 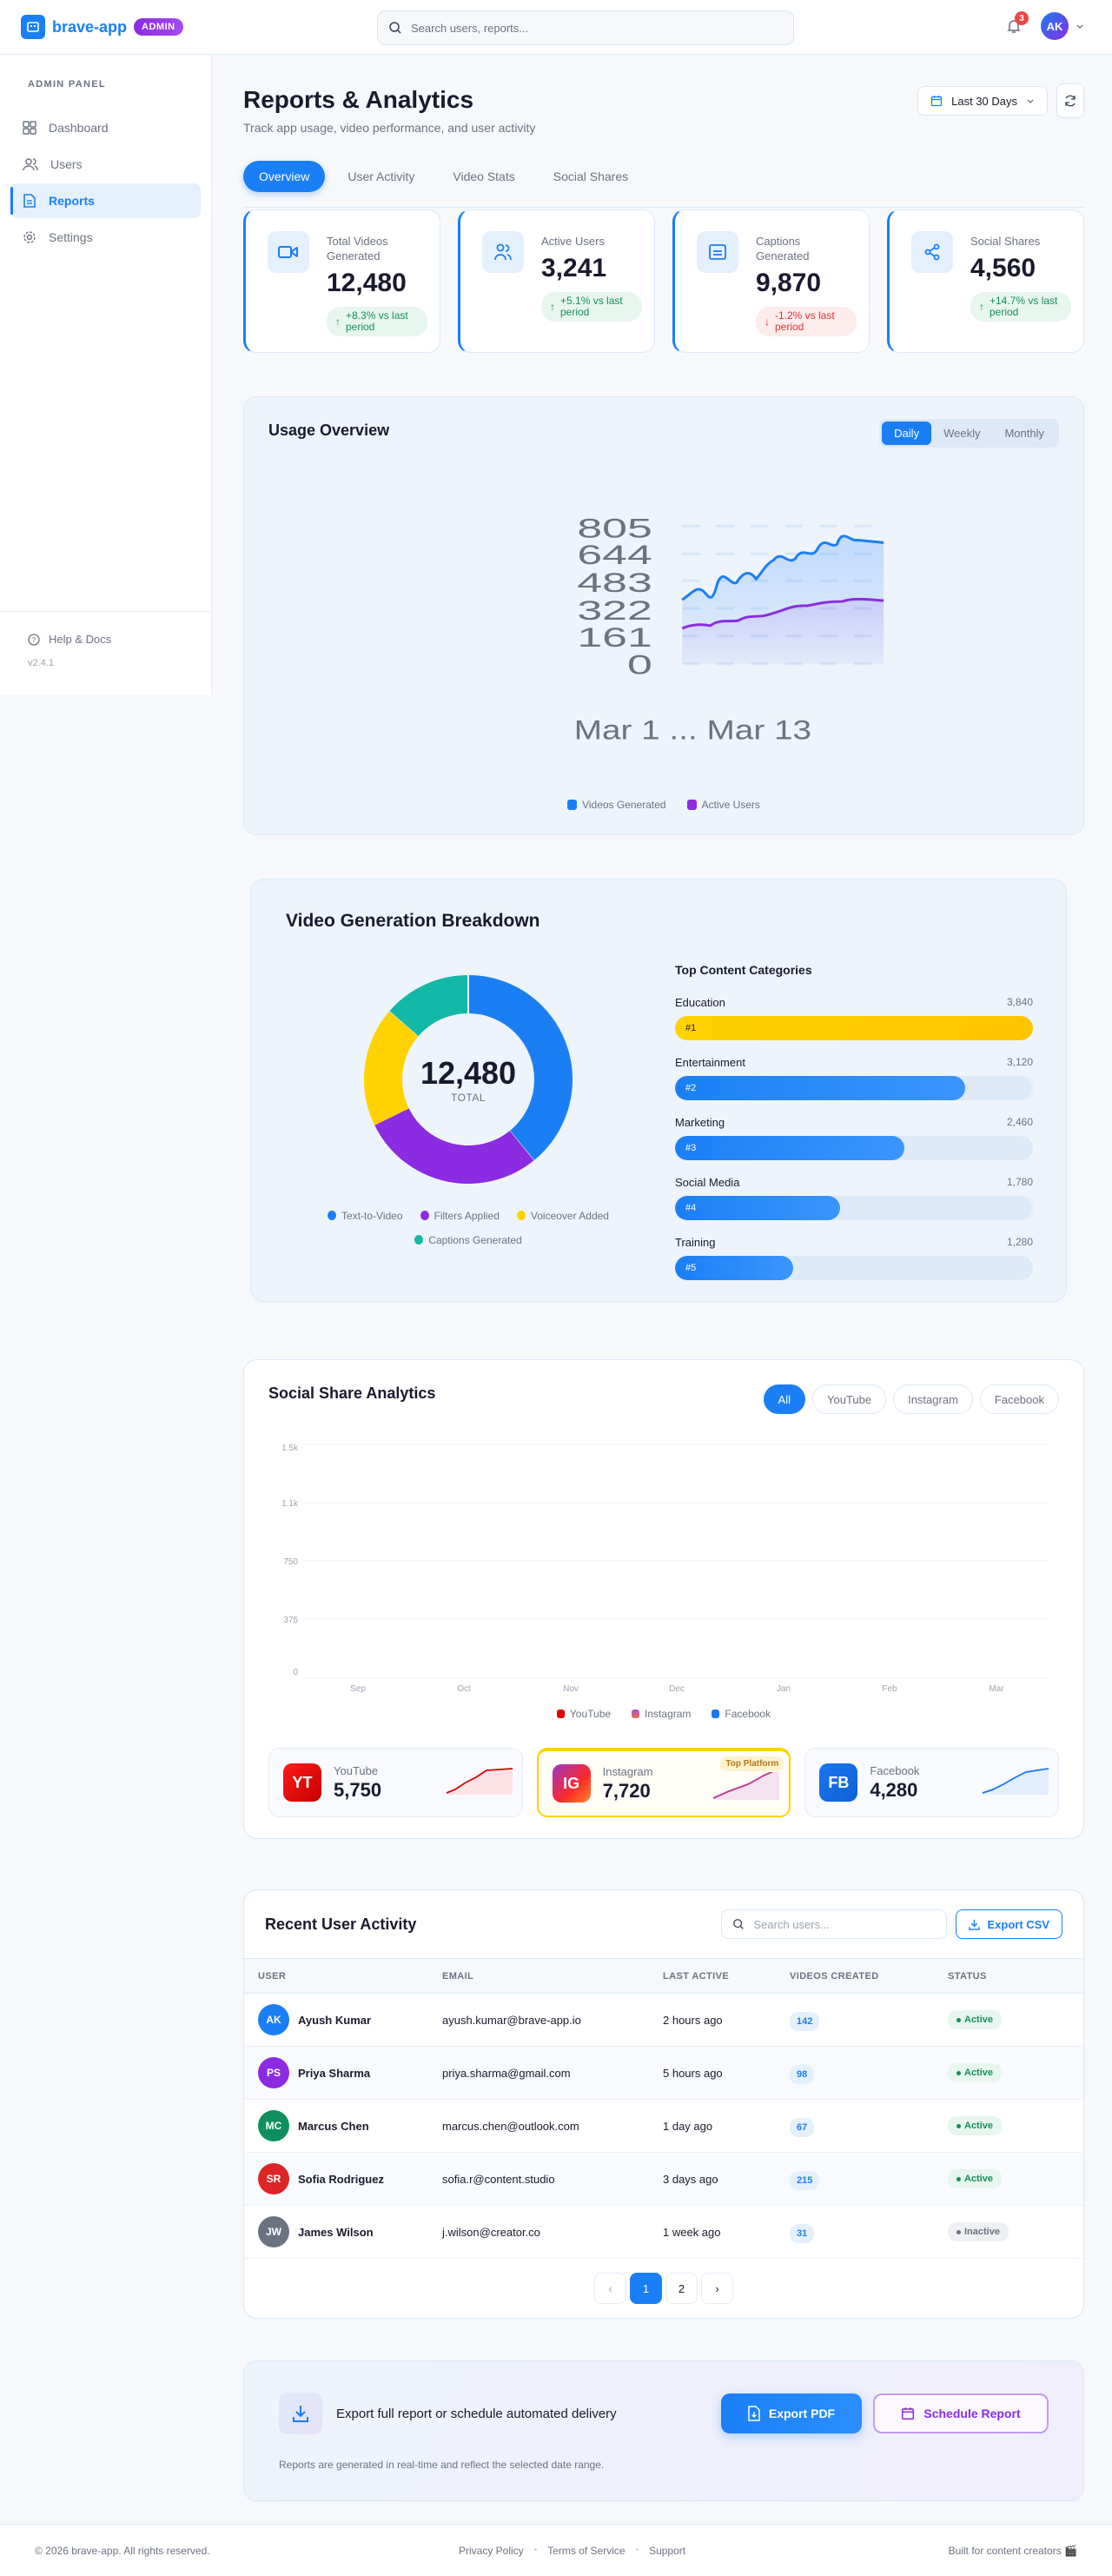 I want to click on period-weekly-button: Weekly, so click(x=962, y=433).